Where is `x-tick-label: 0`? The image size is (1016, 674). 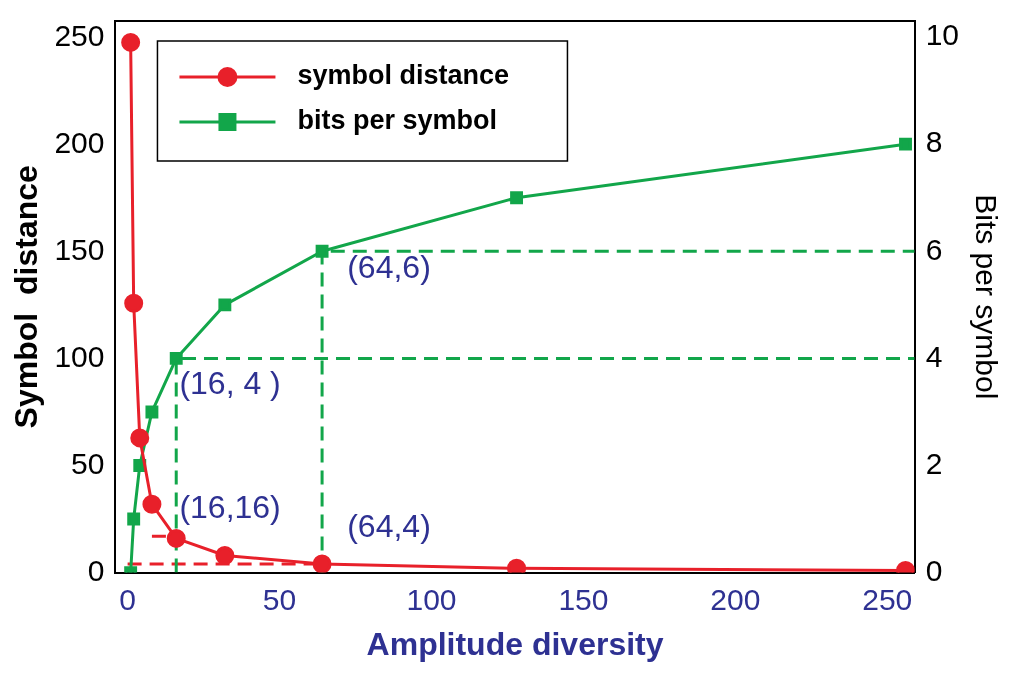 x-tick-label: 0 is located at coordinates (127, 599).